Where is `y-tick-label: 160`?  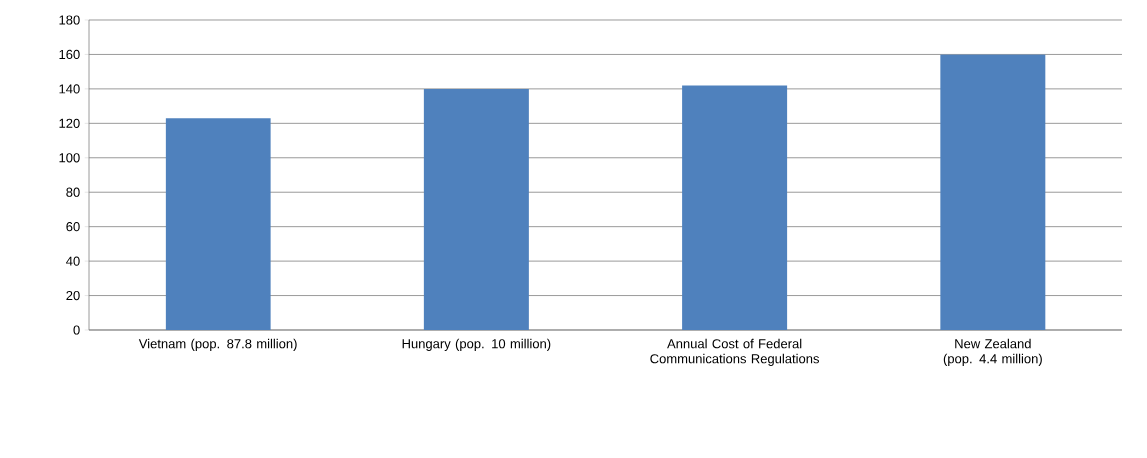
y-tick-label: 160 is located at coordinates (69, 54).